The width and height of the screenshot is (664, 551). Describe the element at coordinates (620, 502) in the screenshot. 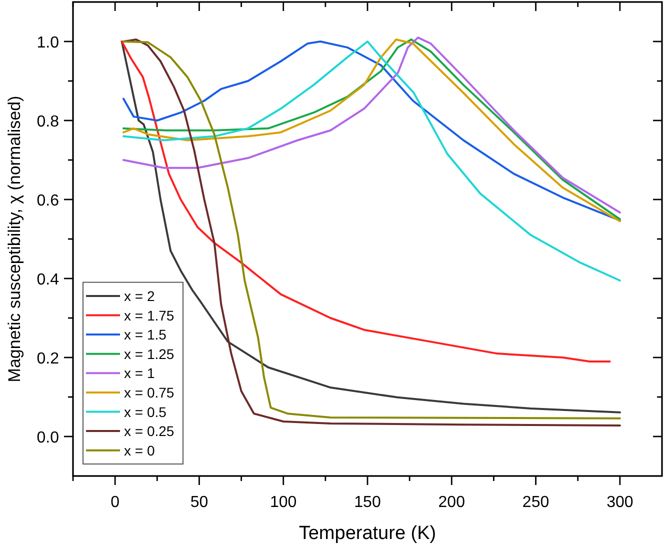

I see `x-tick-label: 300` at that location.